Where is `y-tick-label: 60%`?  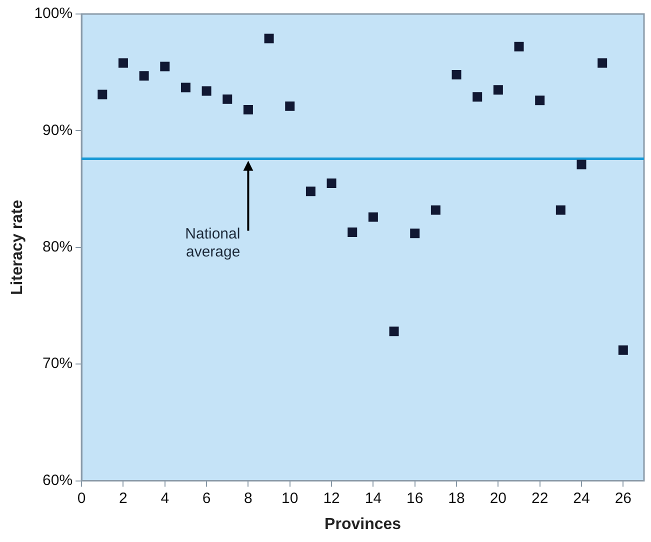
y-tick-label: 60% is located at coordinates (57, 480).